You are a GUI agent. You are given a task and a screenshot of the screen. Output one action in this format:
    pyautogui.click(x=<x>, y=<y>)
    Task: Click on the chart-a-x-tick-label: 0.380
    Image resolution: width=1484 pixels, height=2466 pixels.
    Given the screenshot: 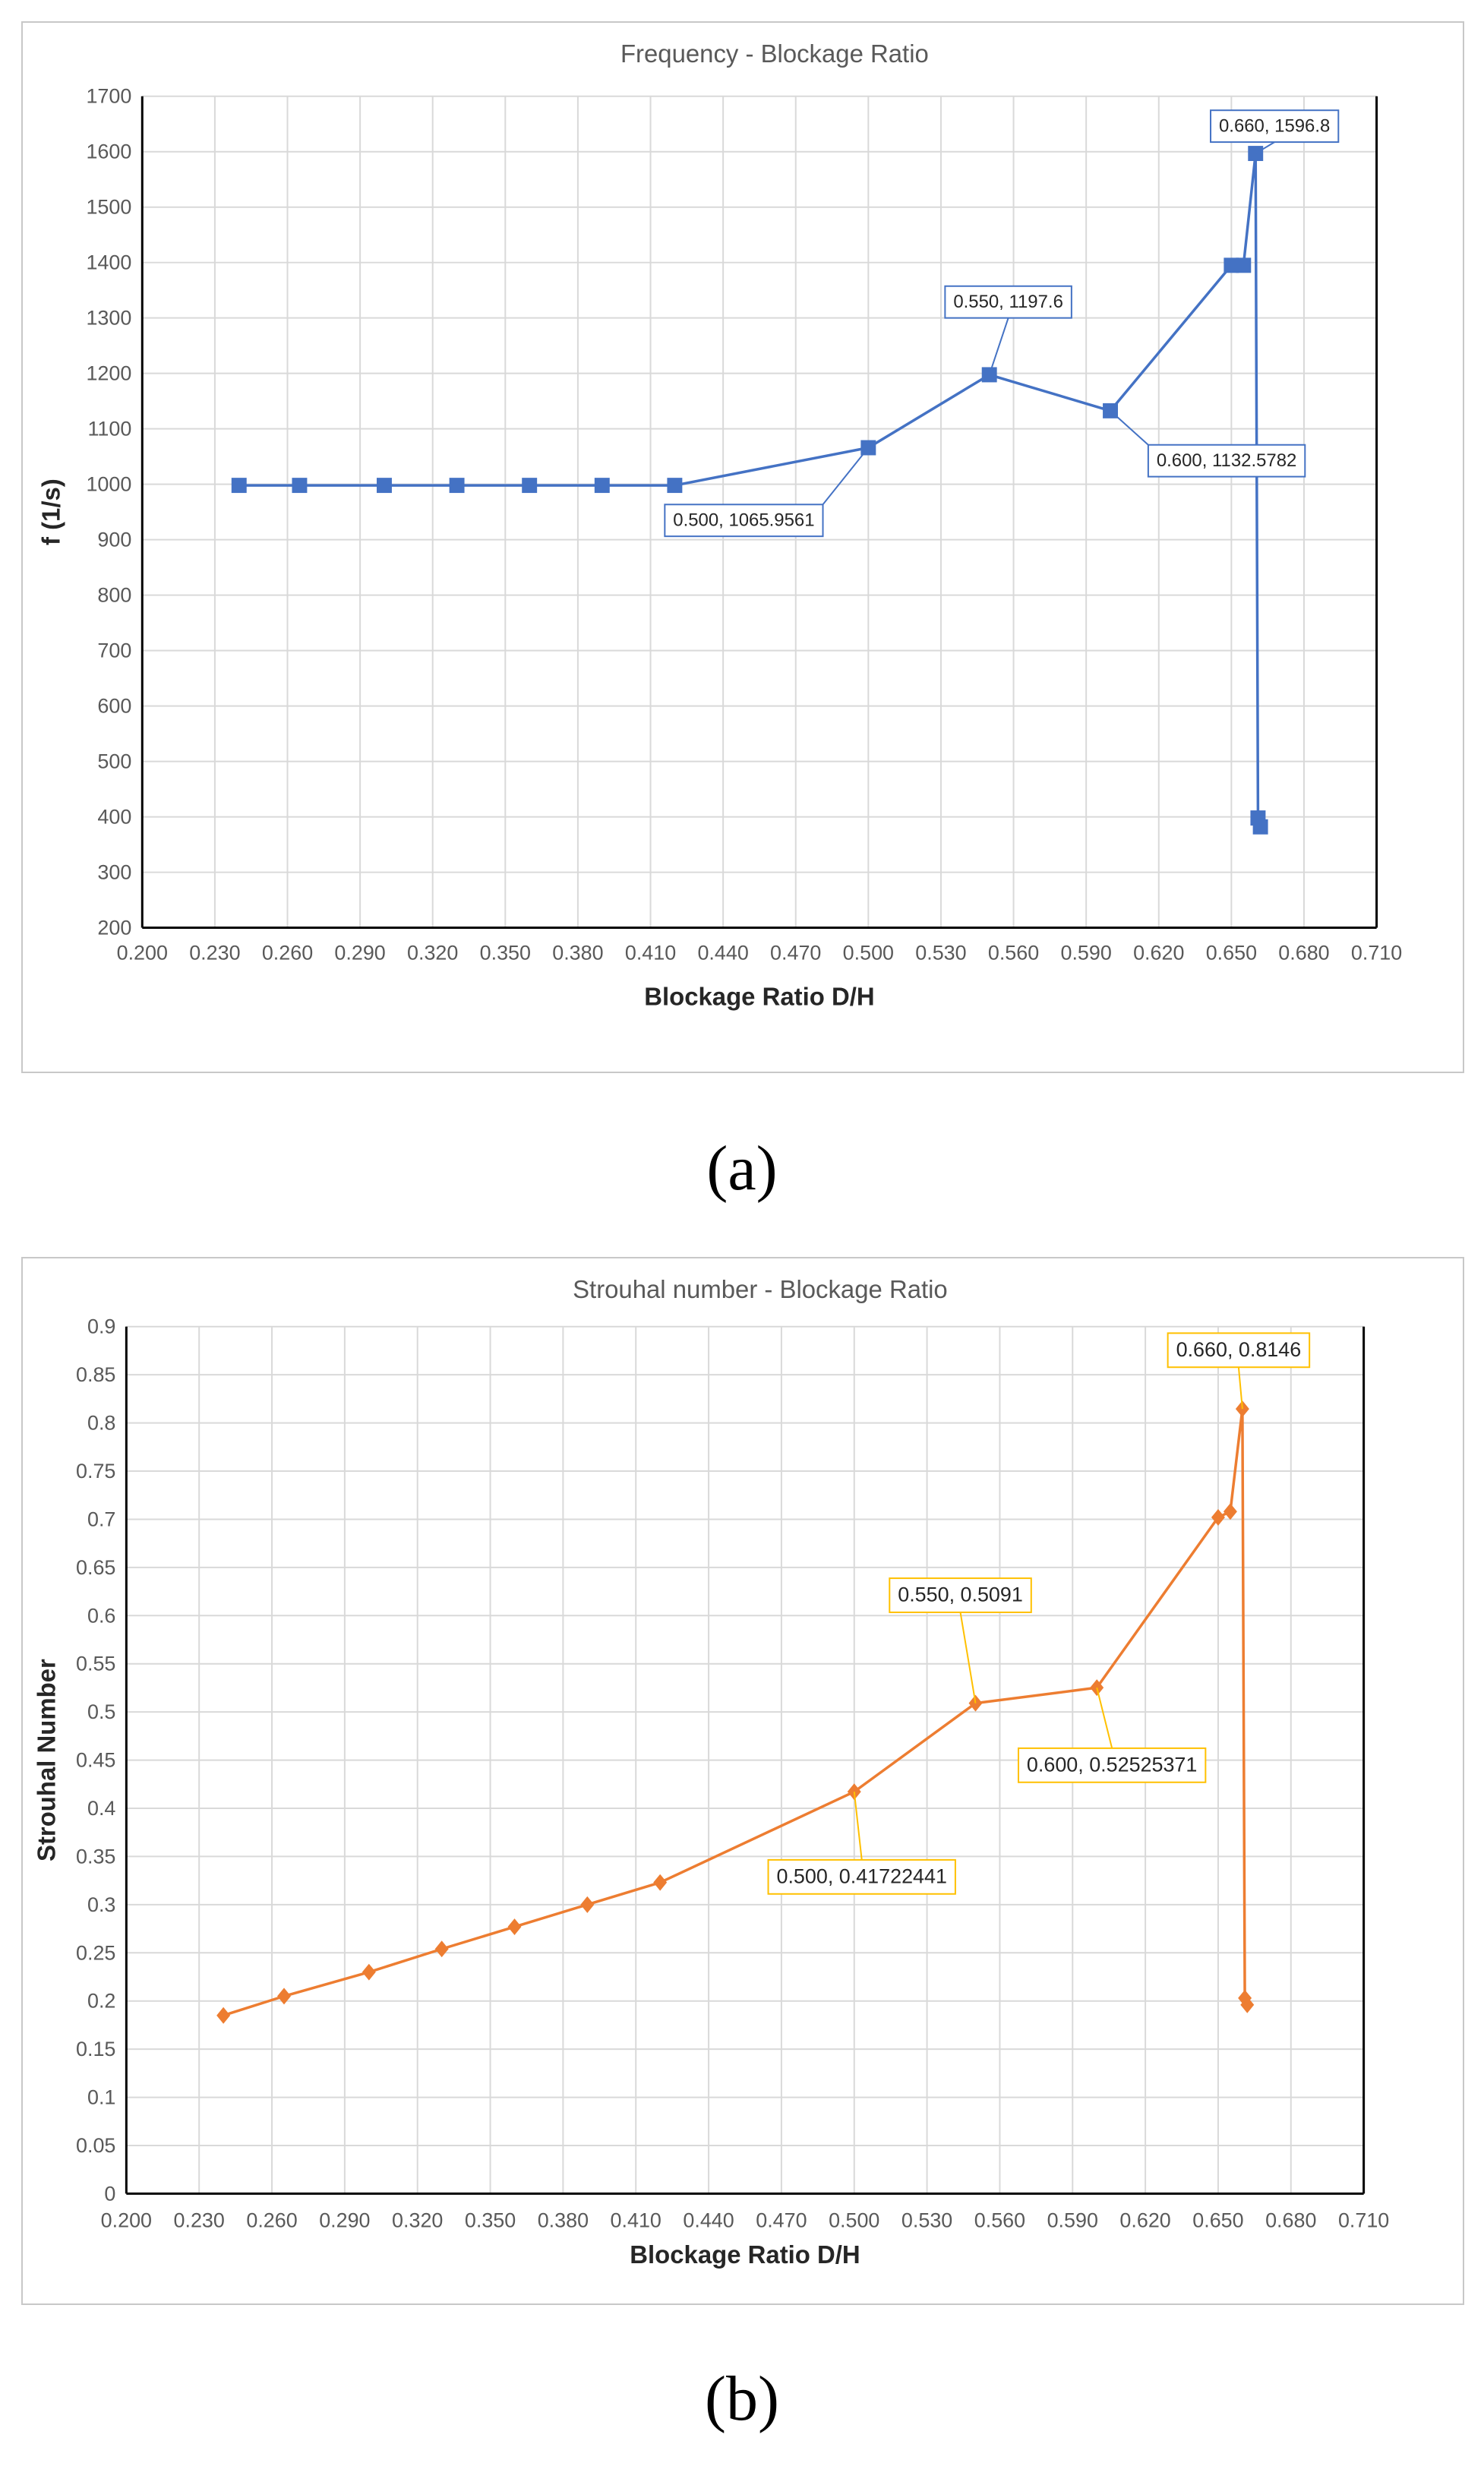 What is the action you would take?
    pyautogui.click(x=577, y=952)
    